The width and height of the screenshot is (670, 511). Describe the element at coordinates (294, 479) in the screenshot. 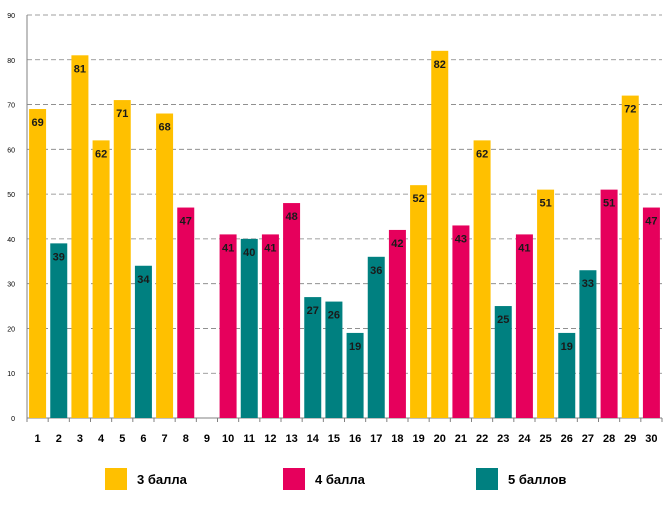

I see `legend-swatch-4-balla` at that location.